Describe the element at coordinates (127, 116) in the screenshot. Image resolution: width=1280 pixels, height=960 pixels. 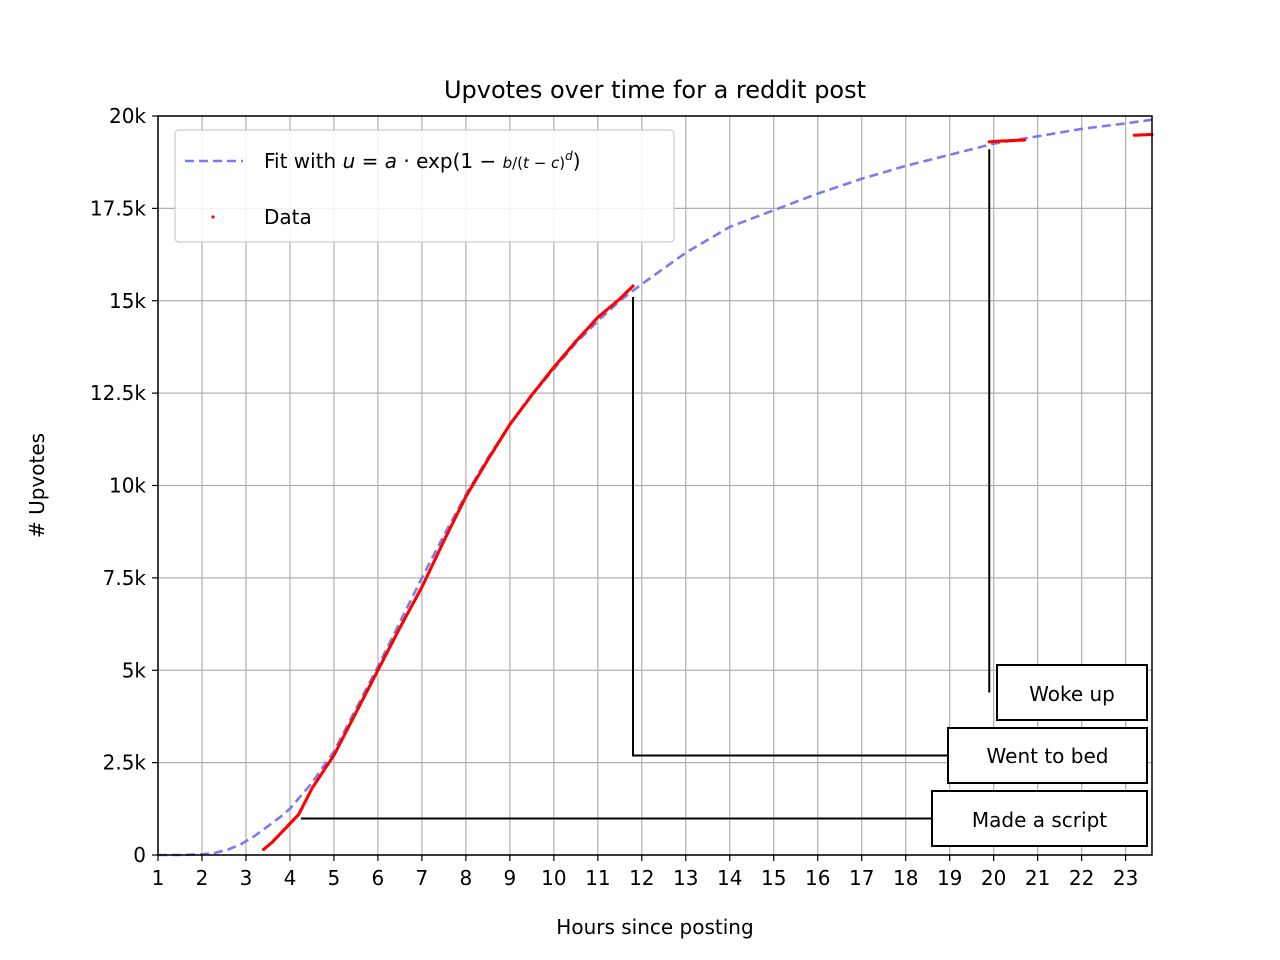
I see `y-tick-label: 20k` at that location.